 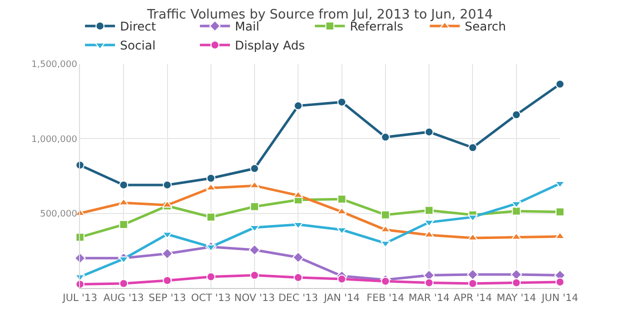 What do you see at coordinates (54, 65) in the screenshot?
I see `y-tick-label: 1,500,000` at bounding box center [54, 65].